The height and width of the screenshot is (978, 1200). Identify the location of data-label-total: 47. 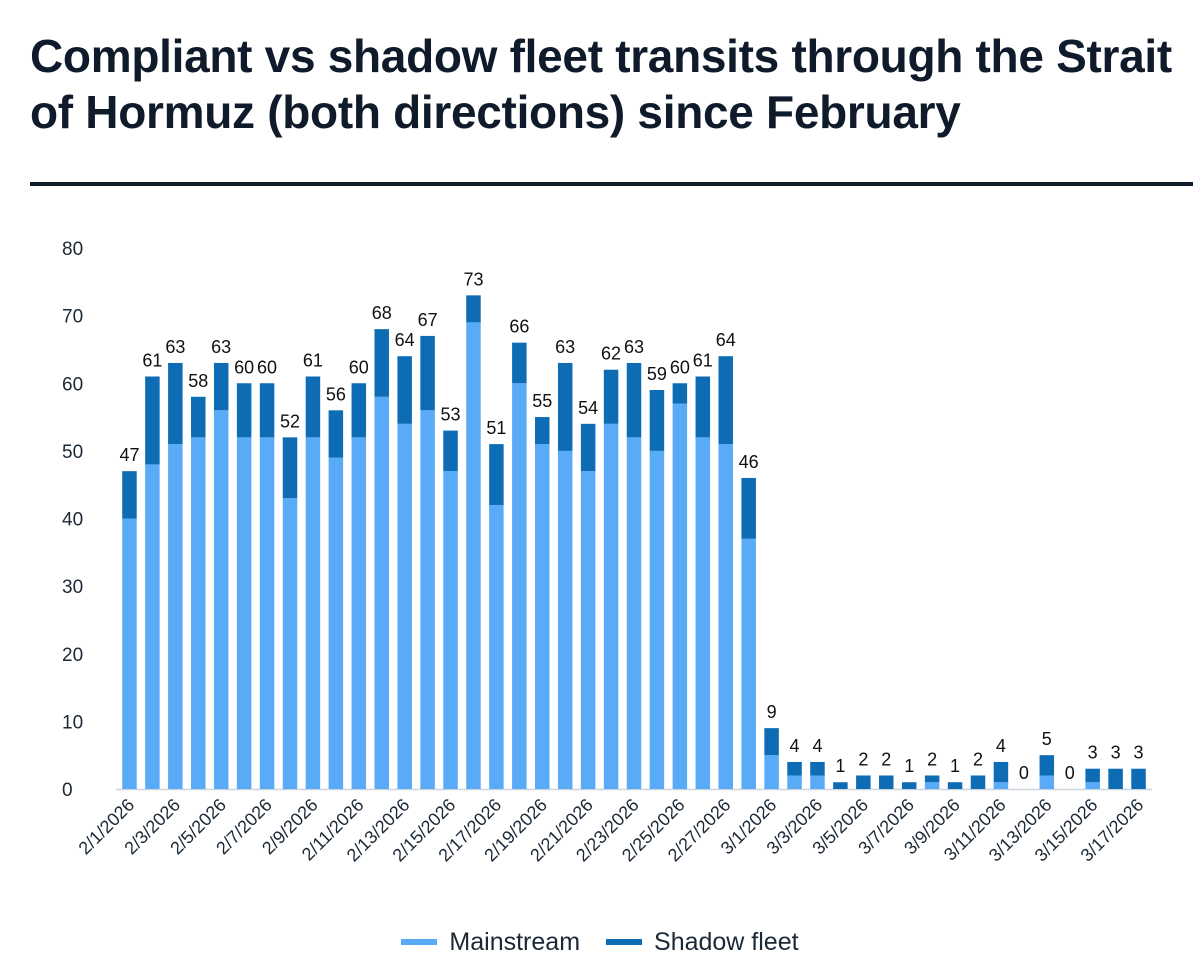
(129, 455).